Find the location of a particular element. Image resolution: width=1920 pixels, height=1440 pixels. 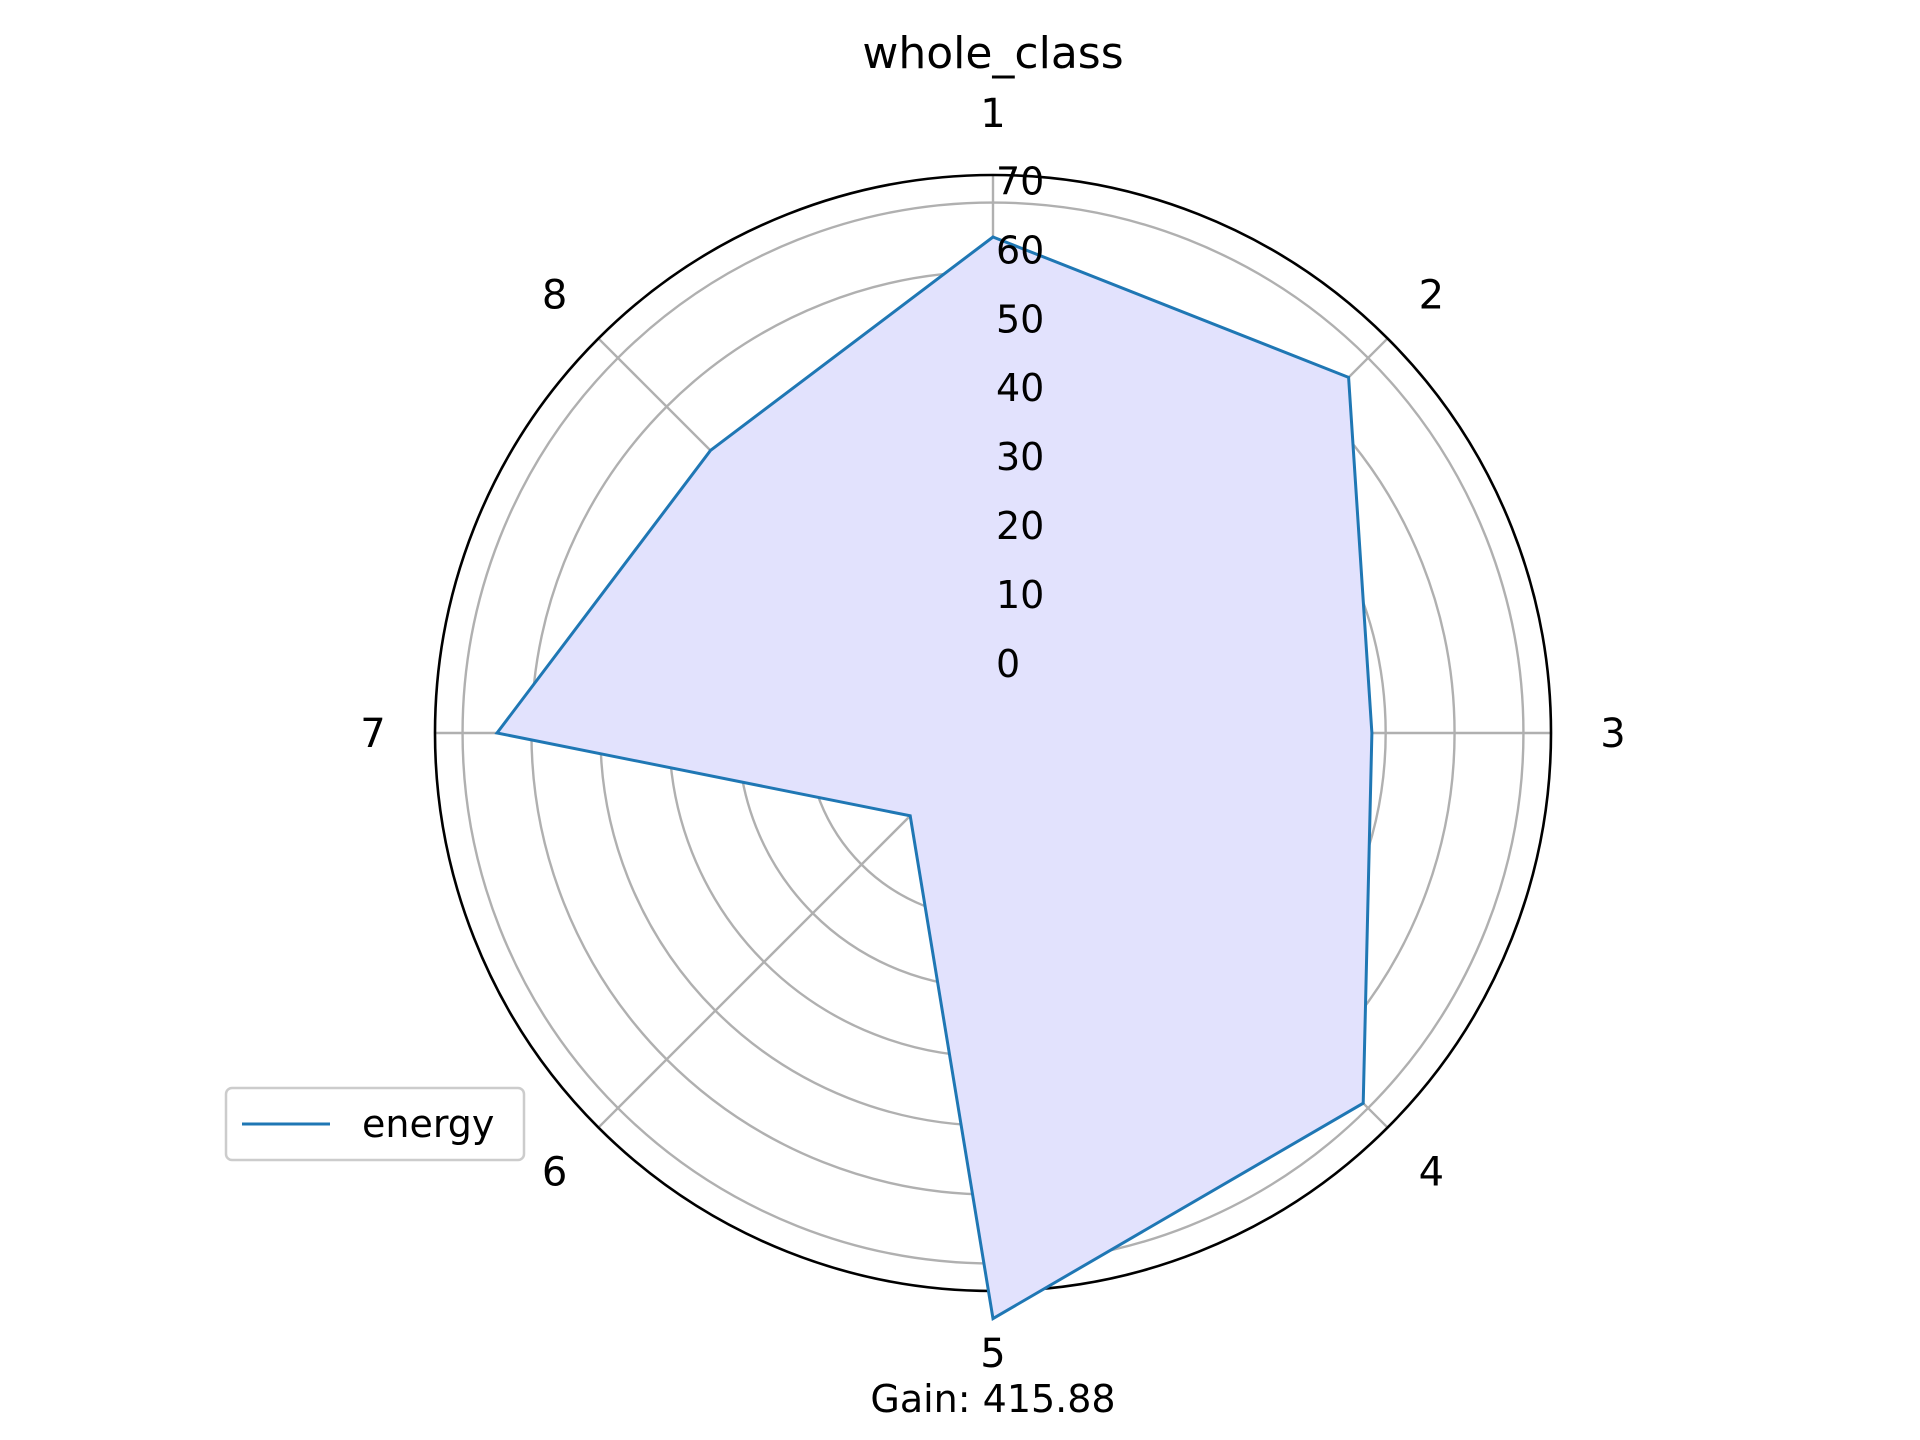

radial-tick-label: 20 is located at coordinates (1020, 526).